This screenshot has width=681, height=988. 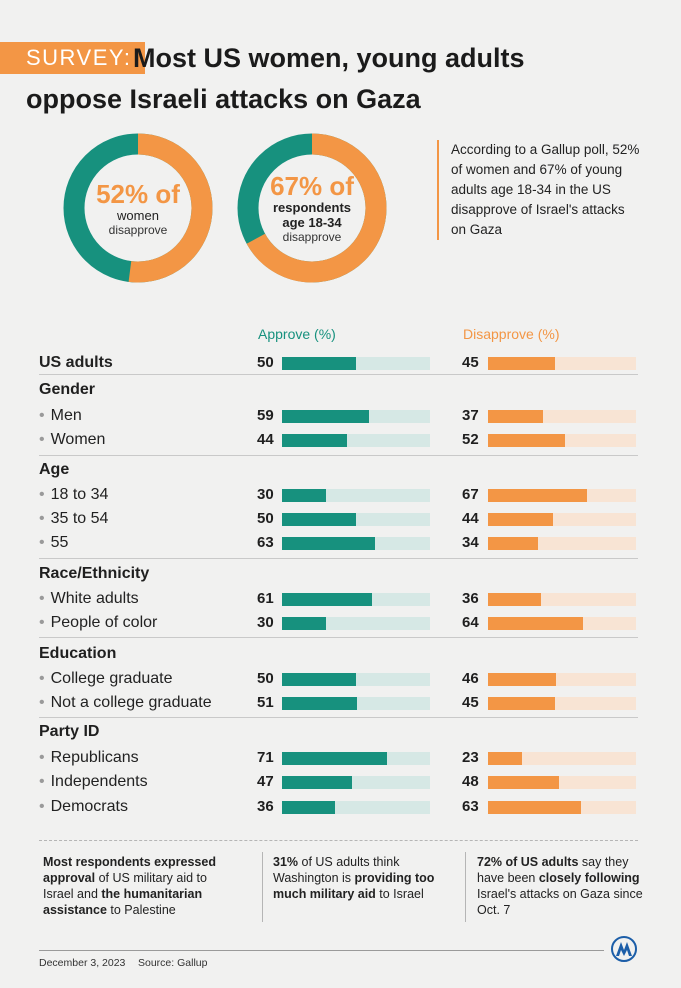 I want to click on row-label-text: People of color, so click(x=104, y=622).